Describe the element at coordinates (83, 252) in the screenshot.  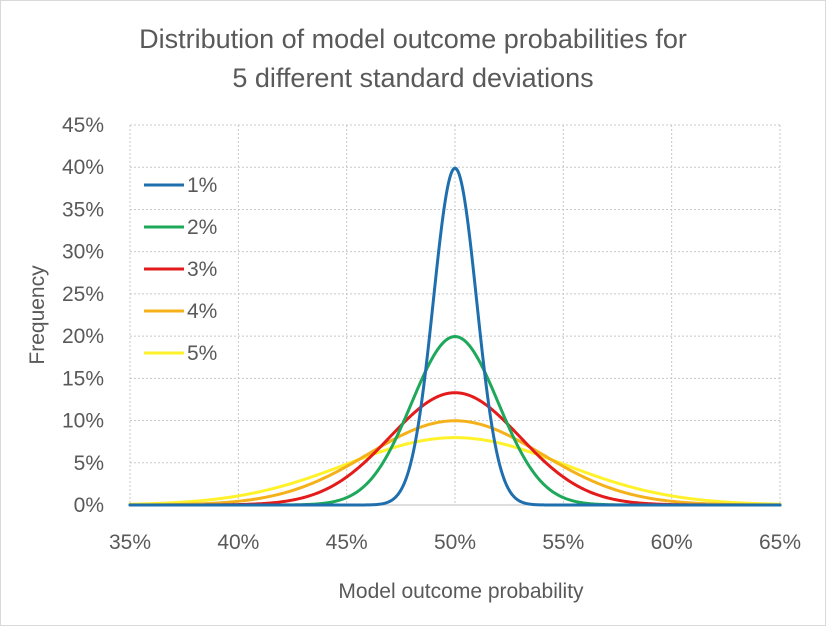
I see `y-tick-label: 30%` at that location.